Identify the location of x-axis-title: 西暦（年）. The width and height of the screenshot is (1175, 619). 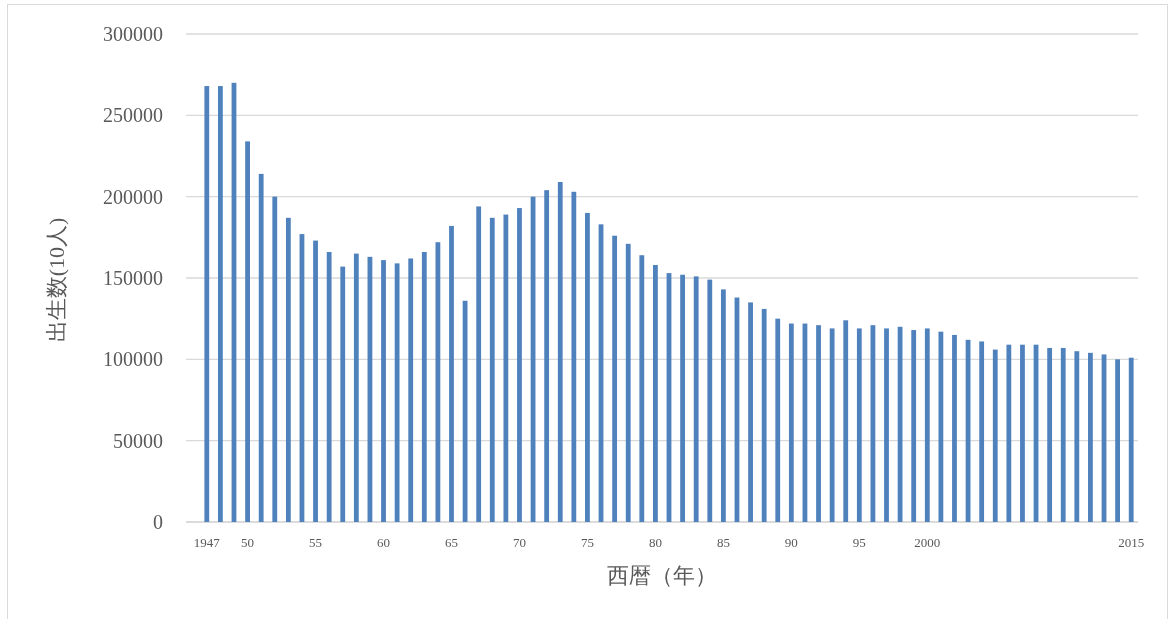
(662, 575).